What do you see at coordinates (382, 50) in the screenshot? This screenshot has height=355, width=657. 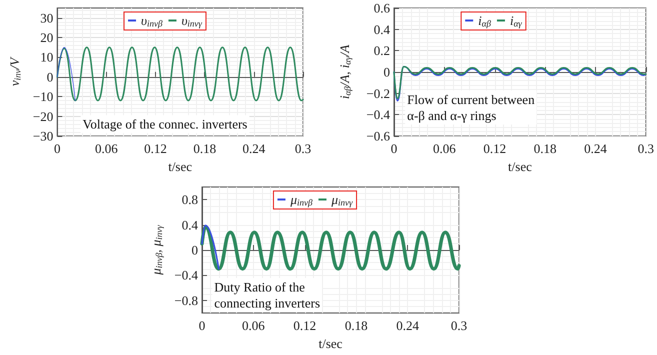 I see `y-tick-label: 0.2` at bounding box center [382, 50].